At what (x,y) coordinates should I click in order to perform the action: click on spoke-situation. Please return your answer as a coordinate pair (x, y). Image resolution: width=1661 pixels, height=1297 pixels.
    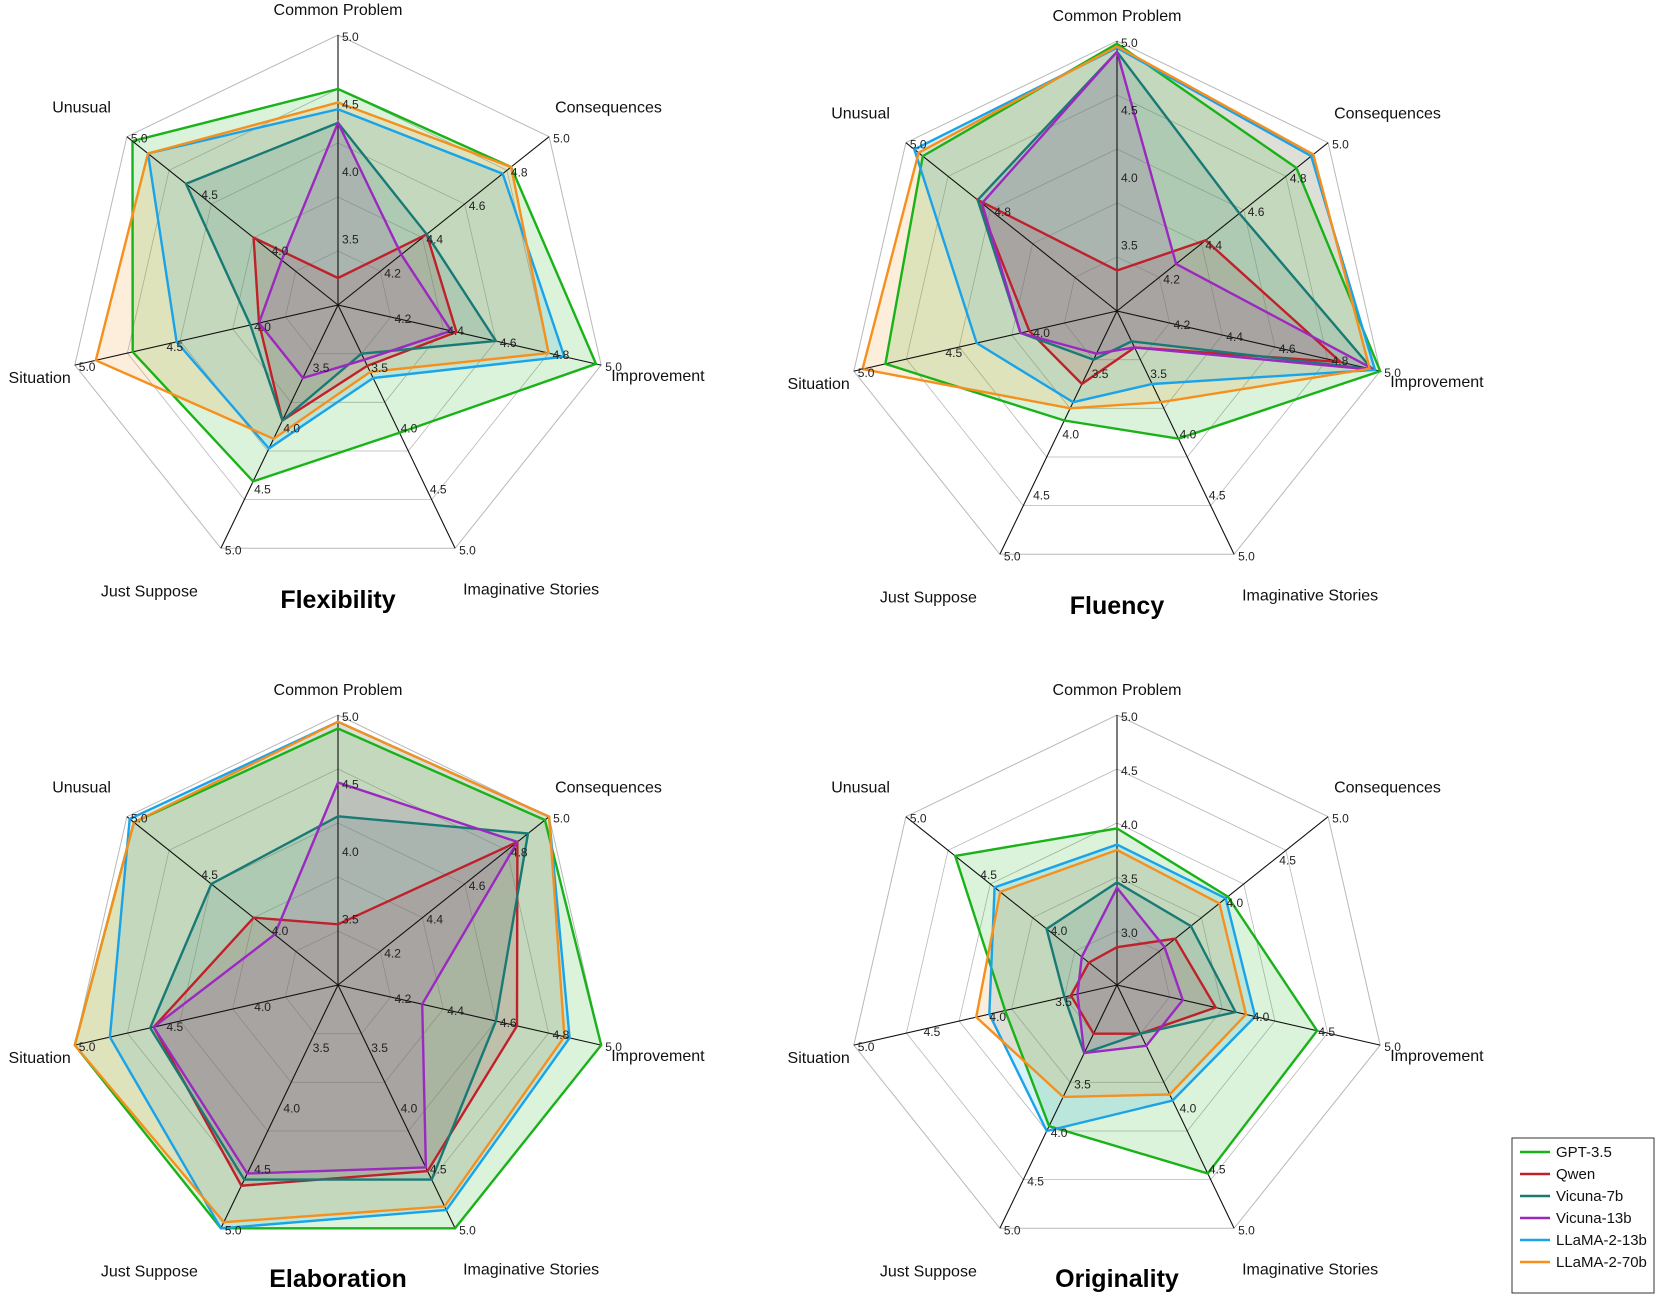
    Looking at the image, I should click on (985, 341).